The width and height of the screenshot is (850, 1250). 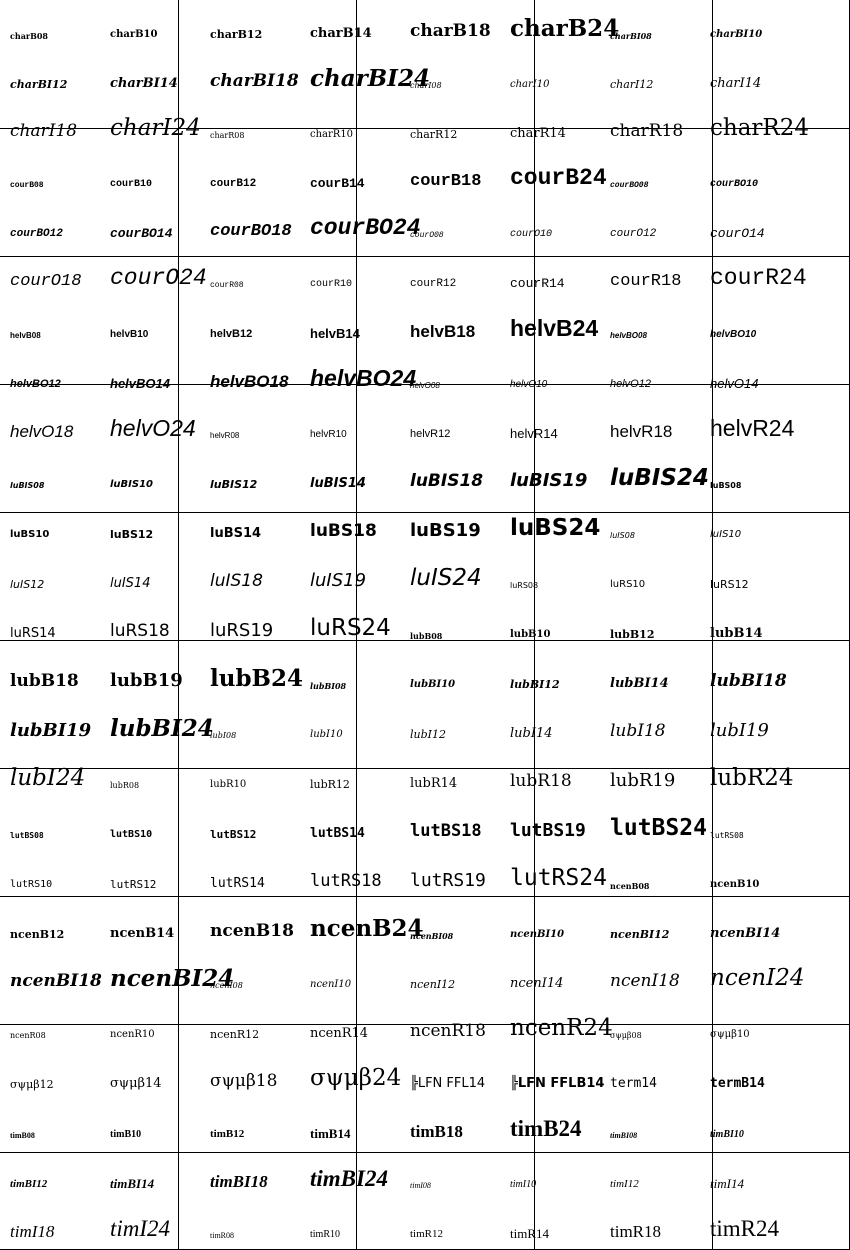 I want to click on font-sample: ncenR10, so click(x=132, y=1034).